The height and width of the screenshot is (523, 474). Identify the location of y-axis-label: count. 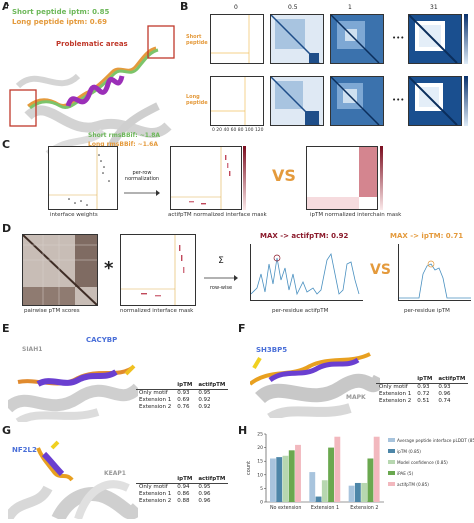
(249, 468).